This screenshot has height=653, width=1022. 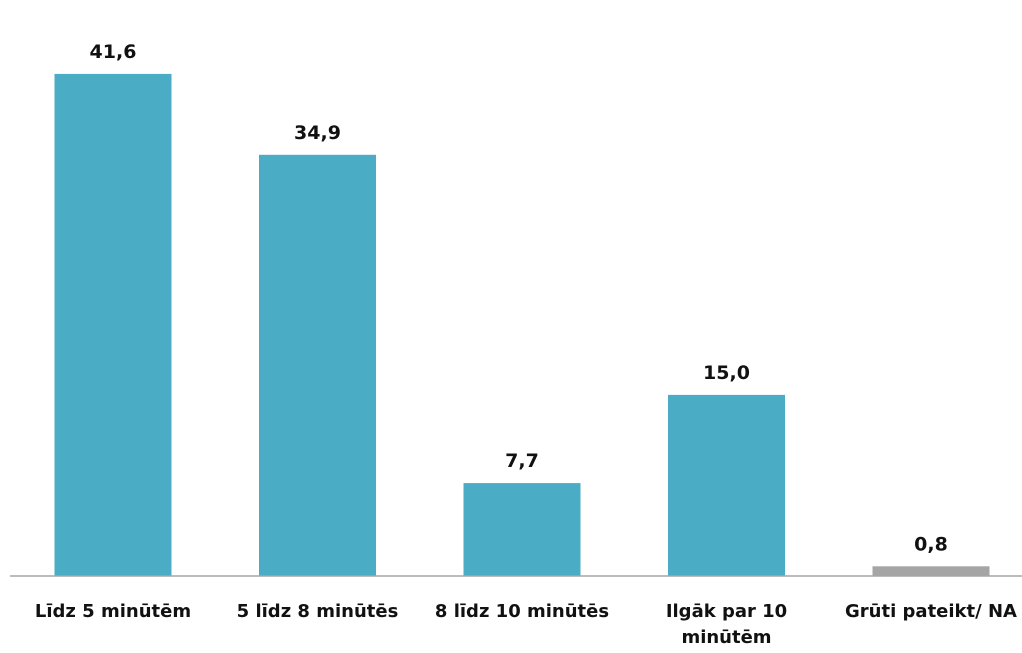 I want to click on category-label-4: Grūti pateikt/ NA, so click(x=931, y=611).